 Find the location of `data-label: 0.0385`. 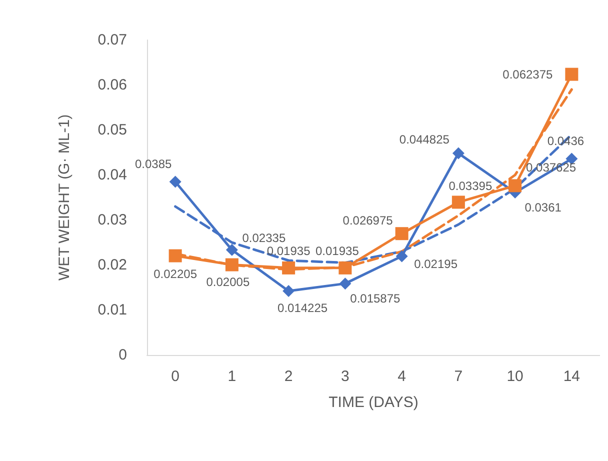

data-label: 0.0385 is located at coordinates (153, 163).